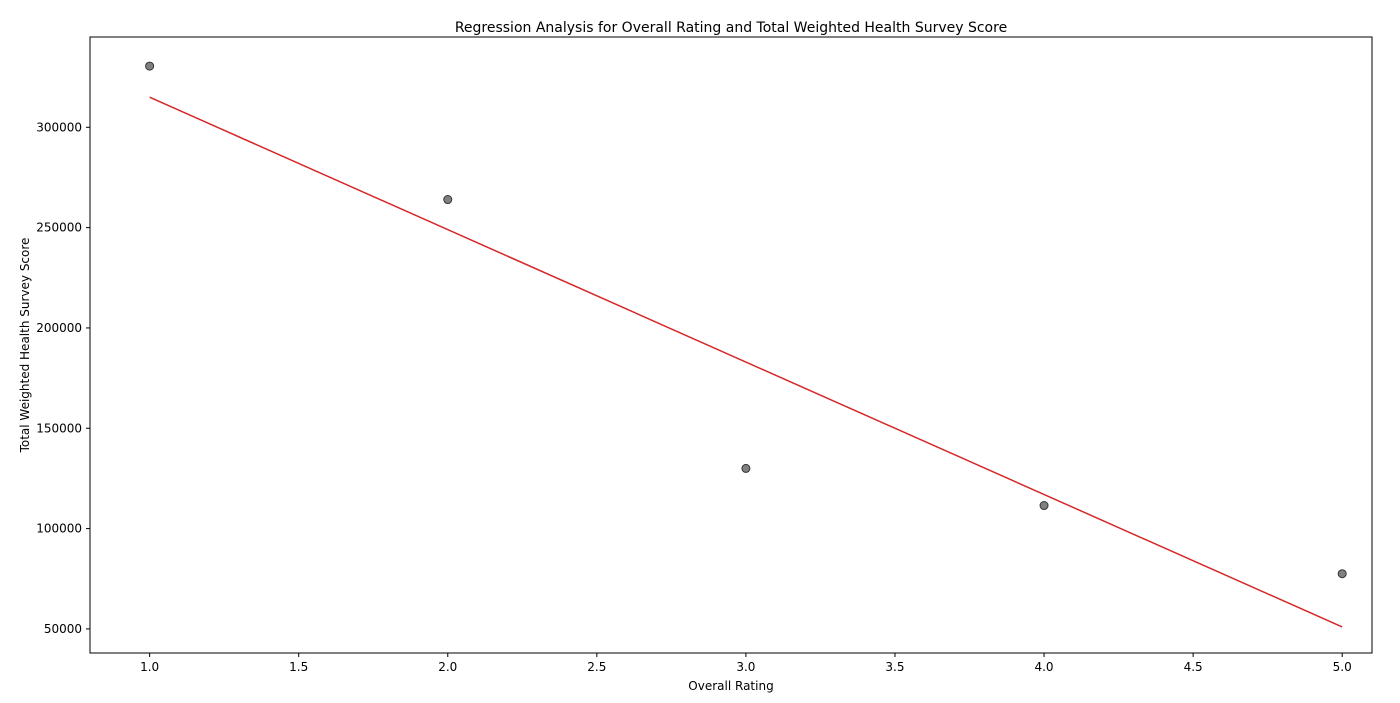 Image resolution: width=1400 pixels, height=703 pixels. What do you see at coordinates (894, 667) in the screenshot?
I see `x-tick-label: 3.5` at bounding box center [894, 667].